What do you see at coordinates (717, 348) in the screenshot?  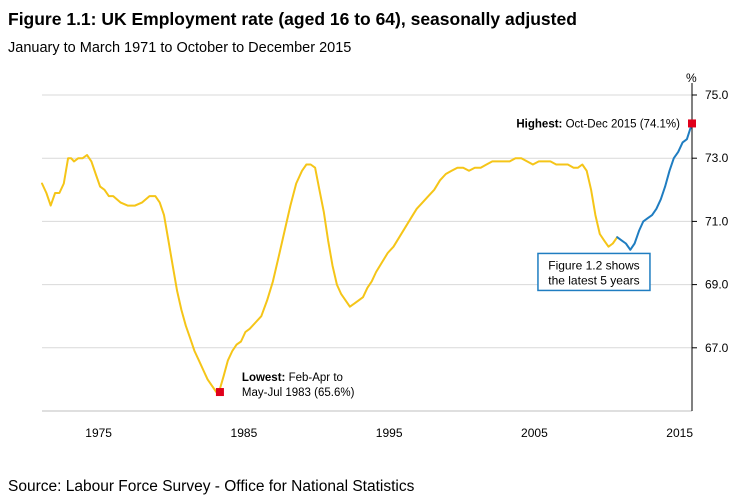 I see `y-tick-label: 67.0` at bounding box center [717, 348].